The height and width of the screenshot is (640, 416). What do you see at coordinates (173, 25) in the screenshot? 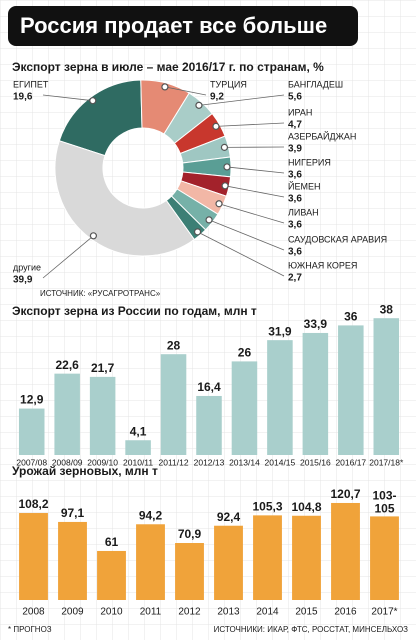
I see `page-title: Россия продает все больше` at bounding box center [173, 25].